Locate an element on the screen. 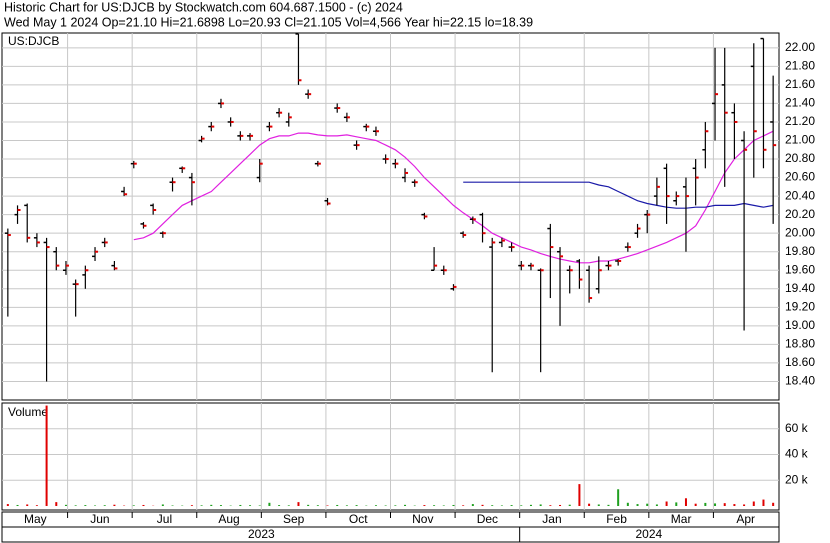 The width and height of the screenshot is (830, 543). x-tick-label: May is located at coordinates (35, 519).